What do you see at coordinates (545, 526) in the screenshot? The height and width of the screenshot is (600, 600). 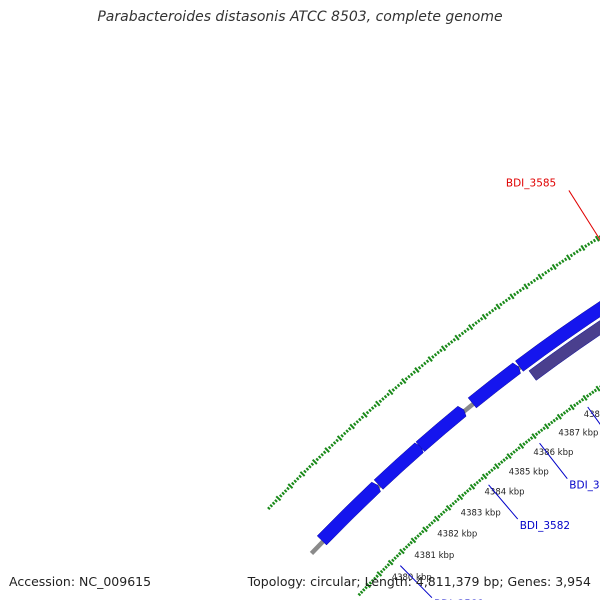 I see `gene-label: BDI_3582` at bounding box center [545, 526].